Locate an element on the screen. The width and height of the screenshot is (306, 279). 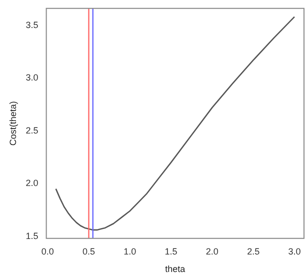
y-axis-title: Cost(theta) is located at coordinates (13, 123).